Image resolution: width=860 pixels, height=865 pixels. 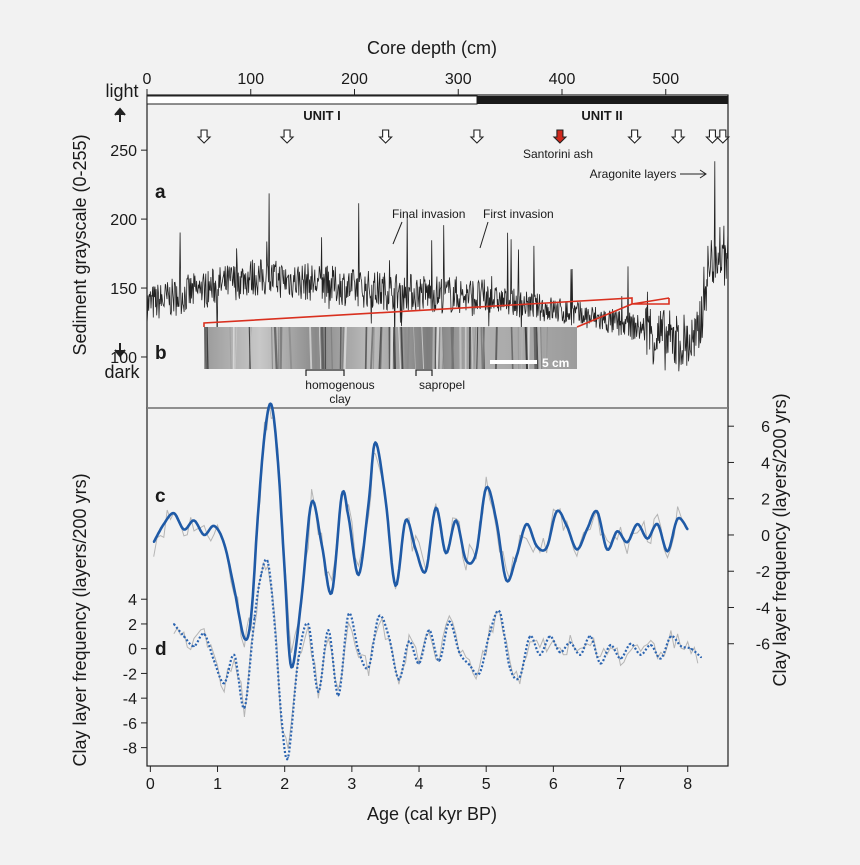 What do you see at coordinates (160, 192) in the screenshot?
I see `panel-a-label: a` at bounding box center [160, 192].